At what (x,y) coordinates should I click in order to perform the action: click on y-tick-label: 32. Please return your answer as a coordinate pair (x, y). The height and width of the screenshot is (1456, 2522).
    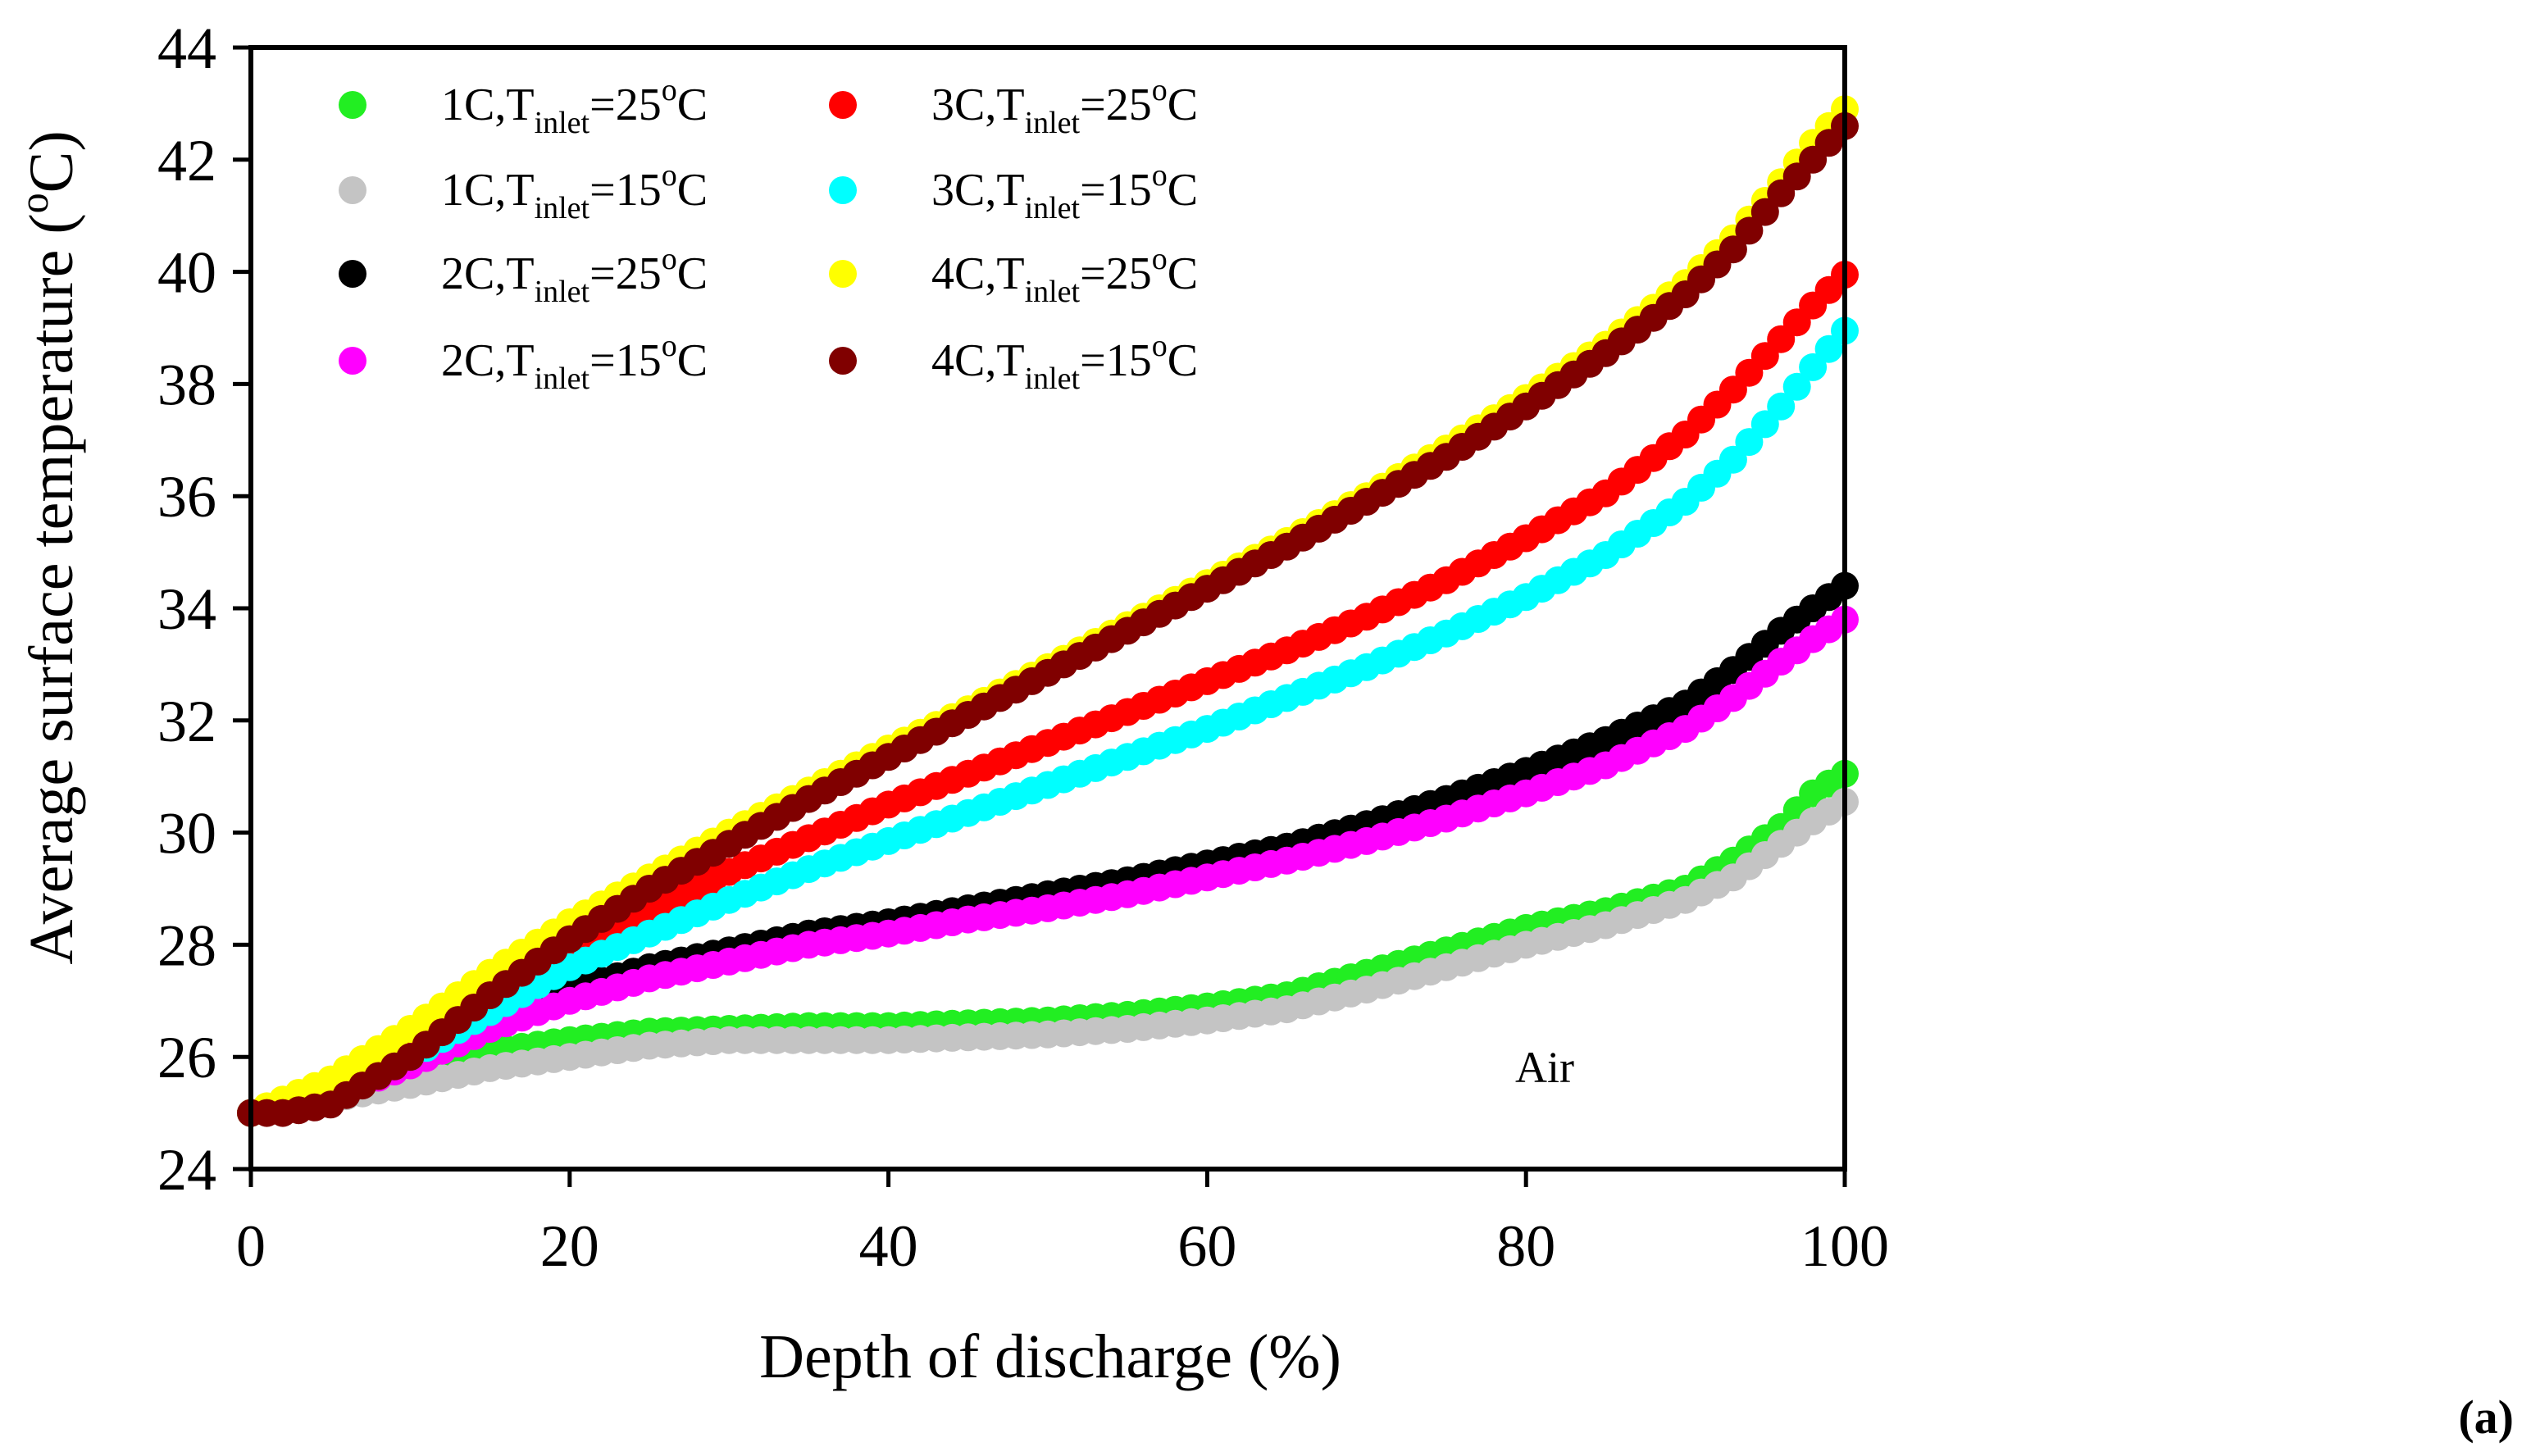
    Looking at the image, I should click on (187, 721).